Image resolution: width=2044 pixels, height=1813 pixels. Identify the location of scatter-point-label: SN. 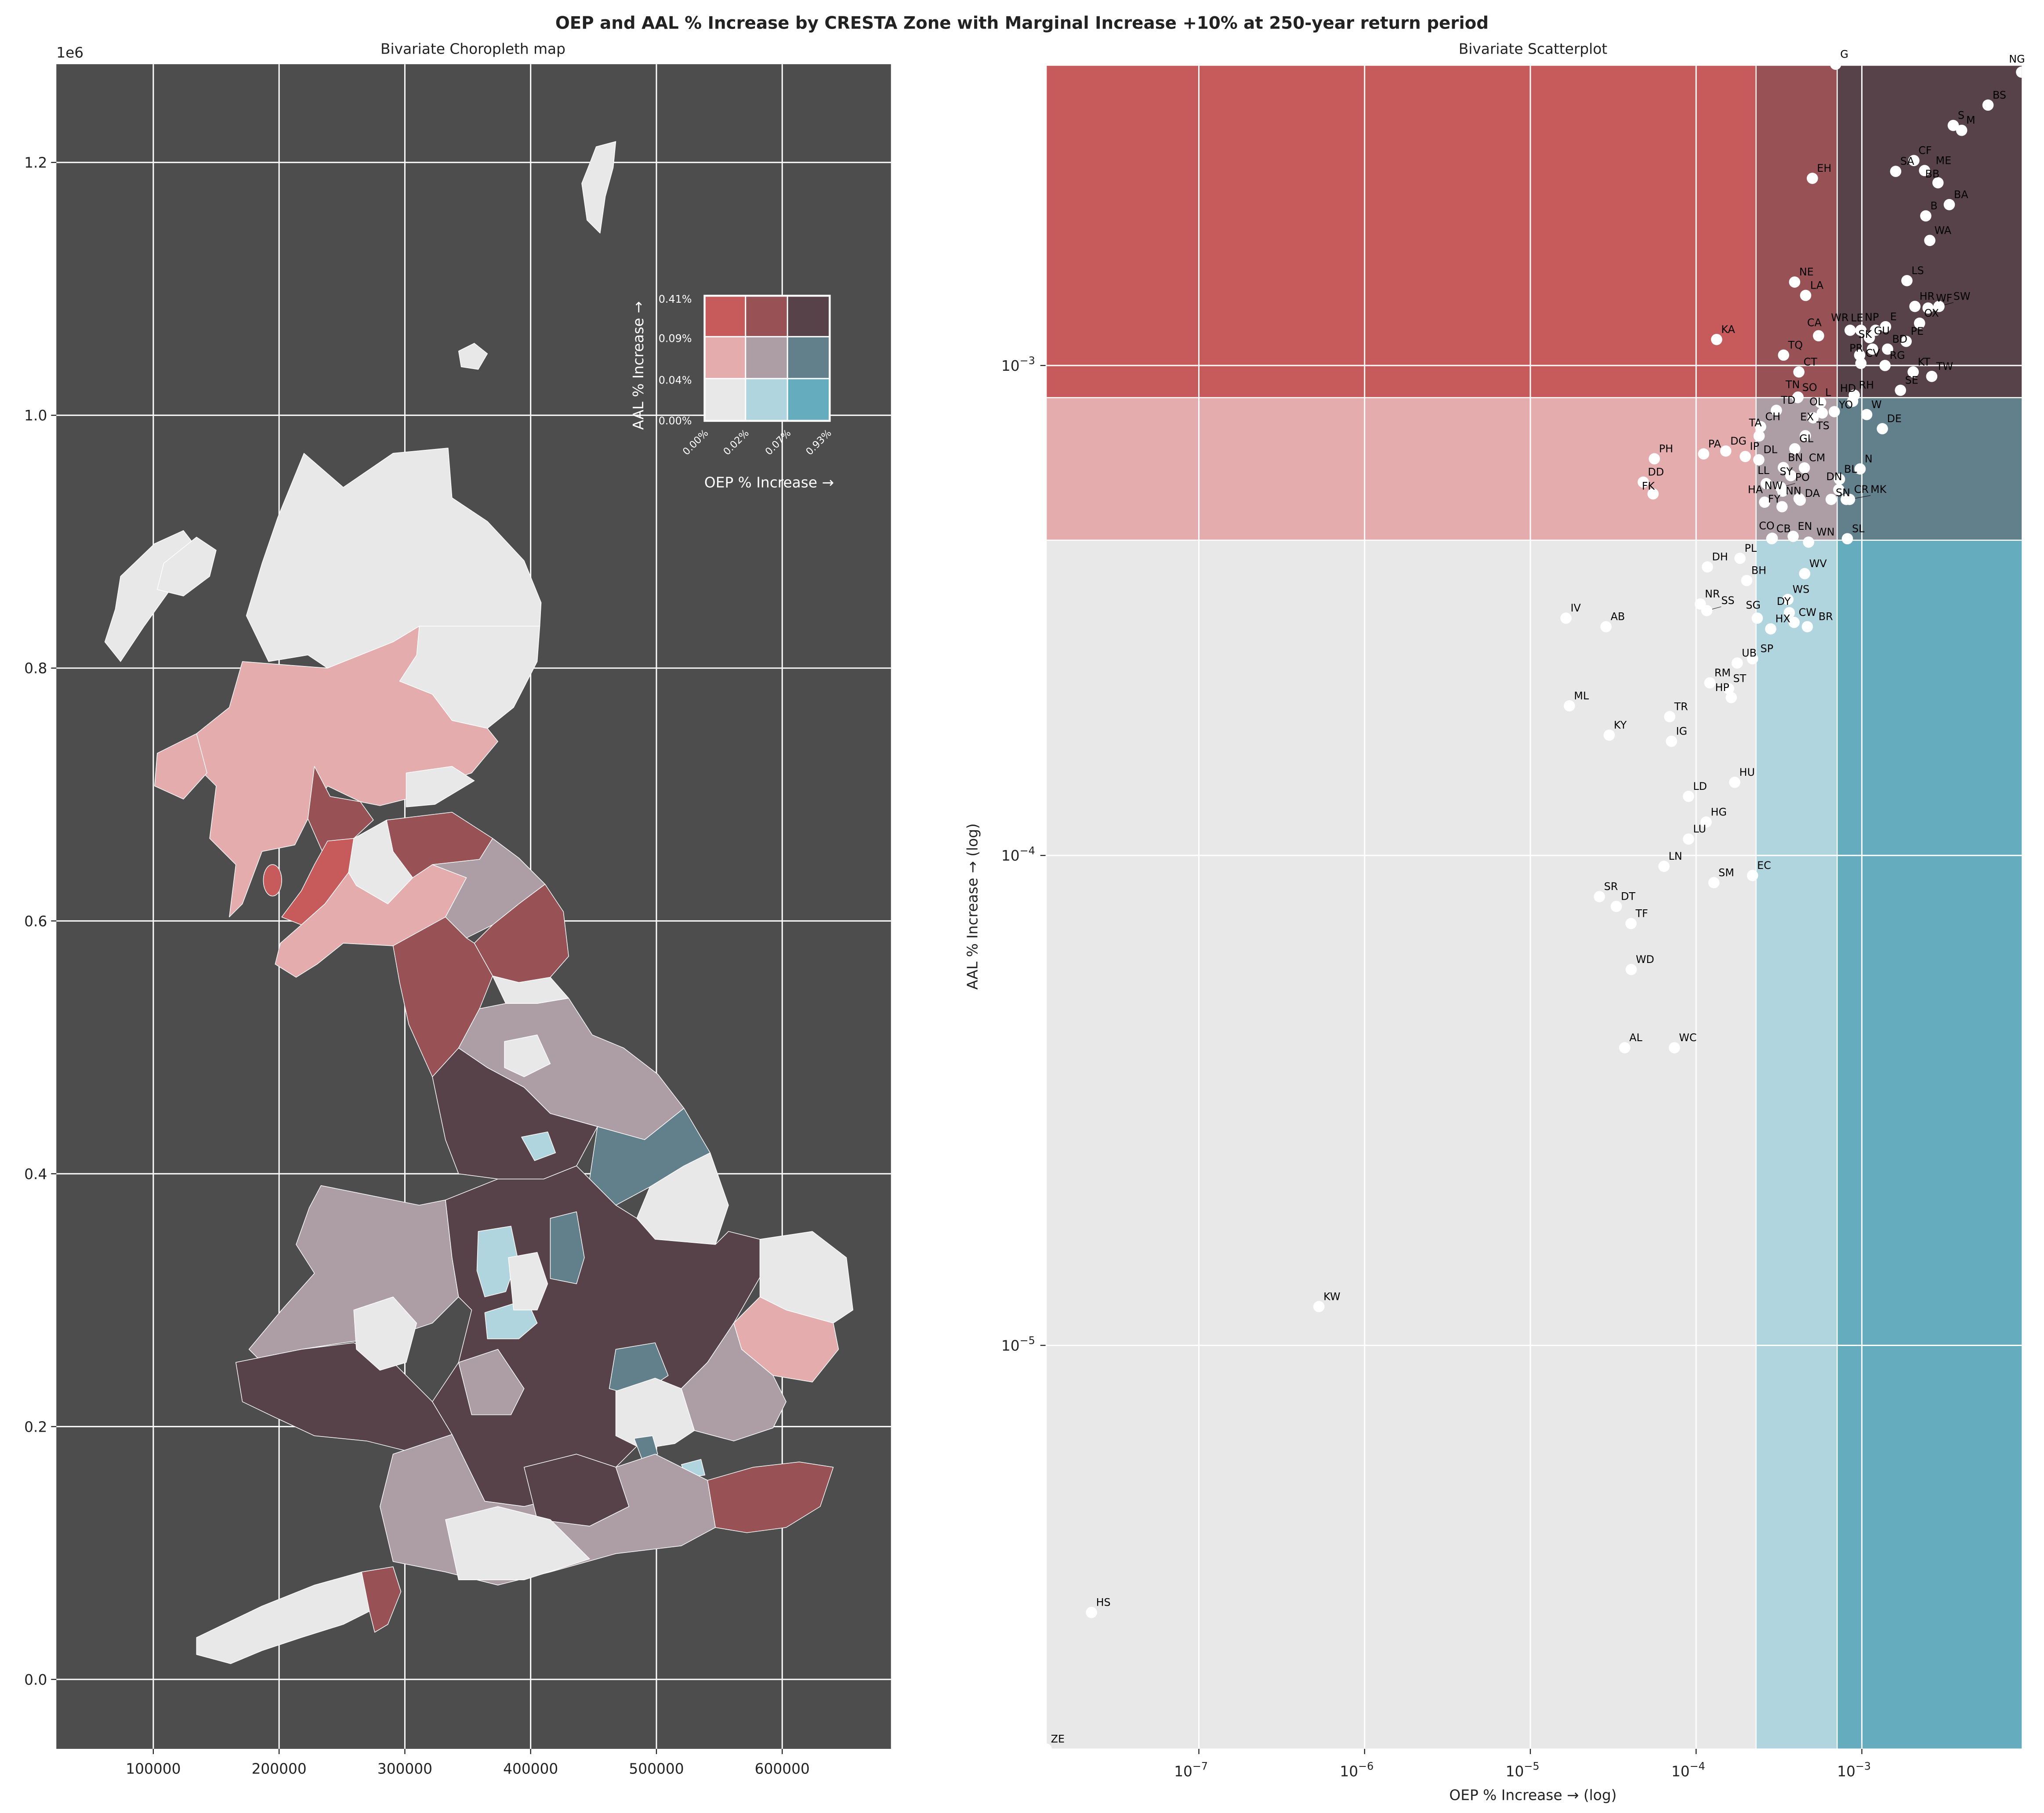
(1843, 492).